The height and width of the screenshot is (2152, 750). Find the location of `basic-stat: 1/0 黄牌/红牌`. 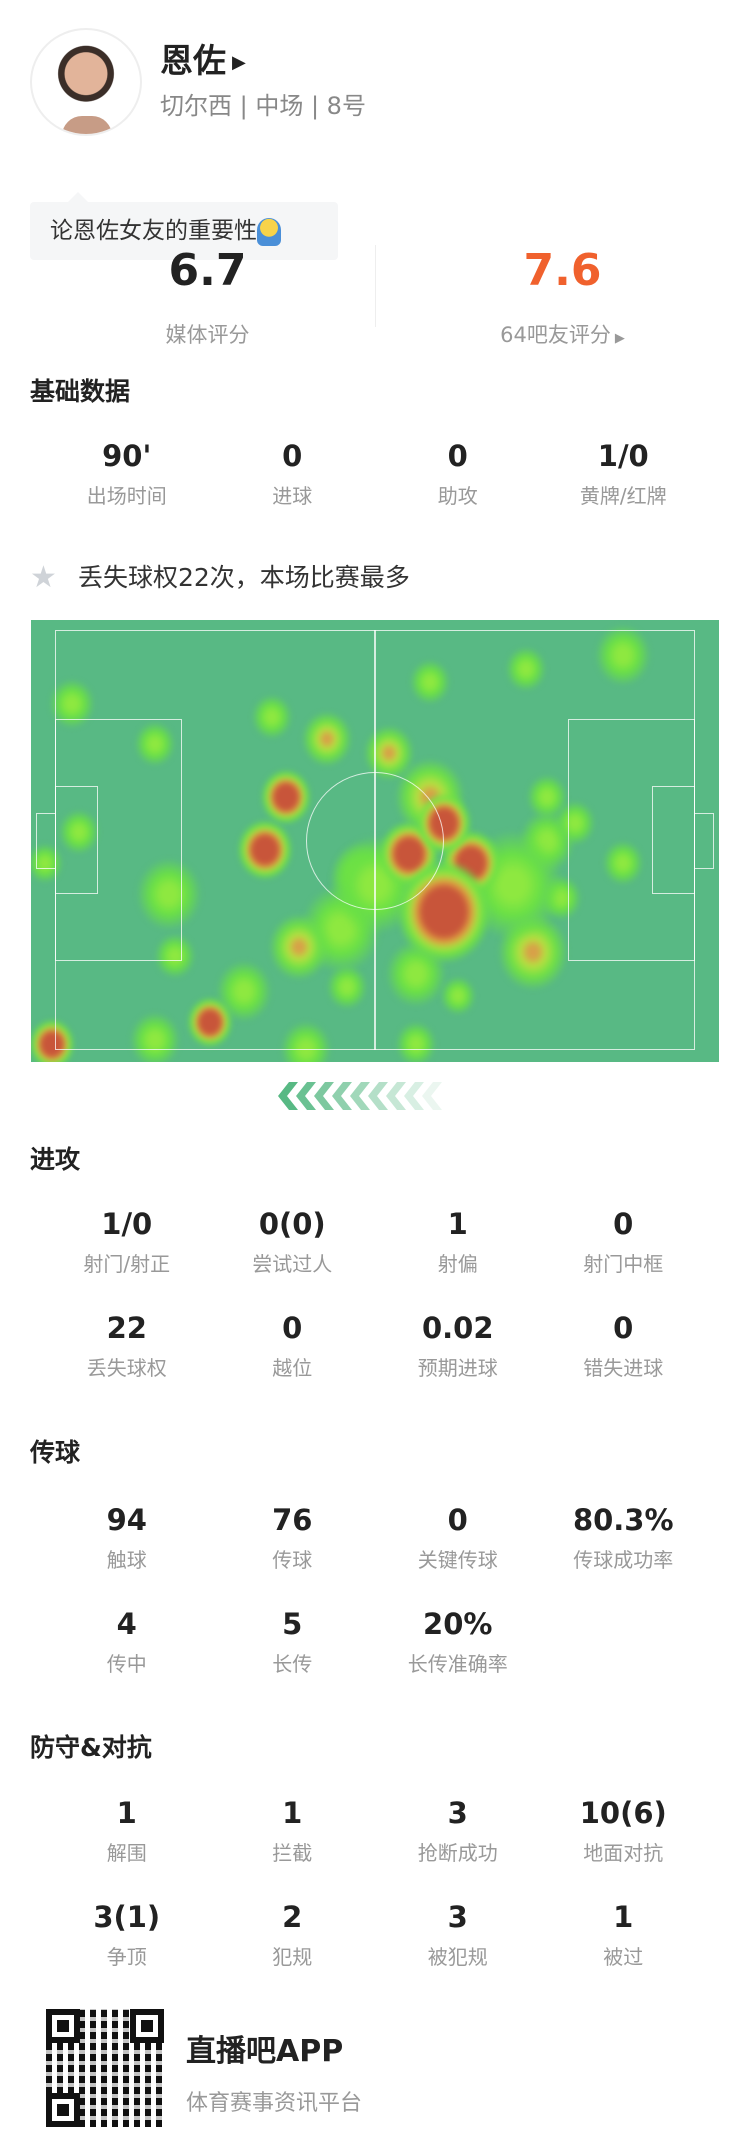

basic-stat: 1/0 黄牌/红牌 is located at coordinates (624, 488).